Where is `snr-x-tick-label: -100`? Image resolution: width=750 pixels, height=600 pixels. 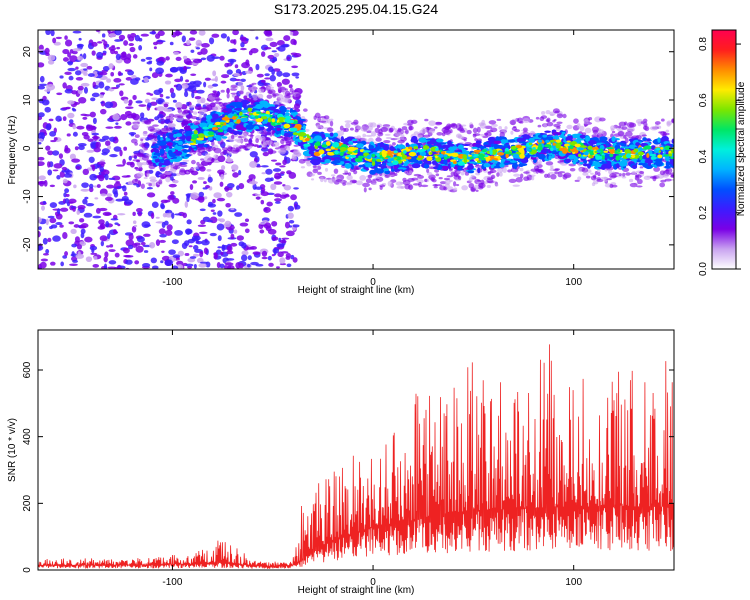
snr-x-tick-label: -100 is located at coordinates (172, 582).